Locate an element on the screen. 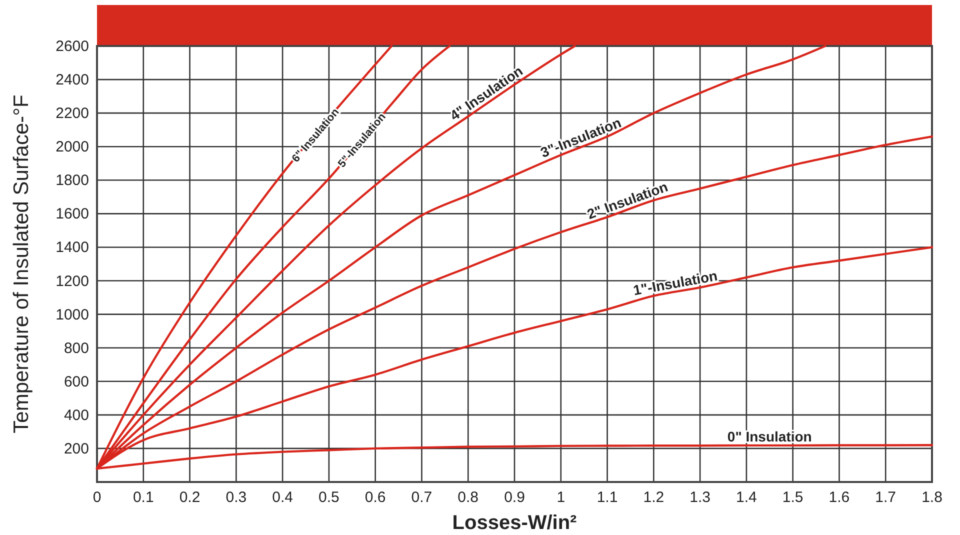 This screenshot has height=535, width=960. y-tick-label: 2400 is located at coordinates (72, 80).